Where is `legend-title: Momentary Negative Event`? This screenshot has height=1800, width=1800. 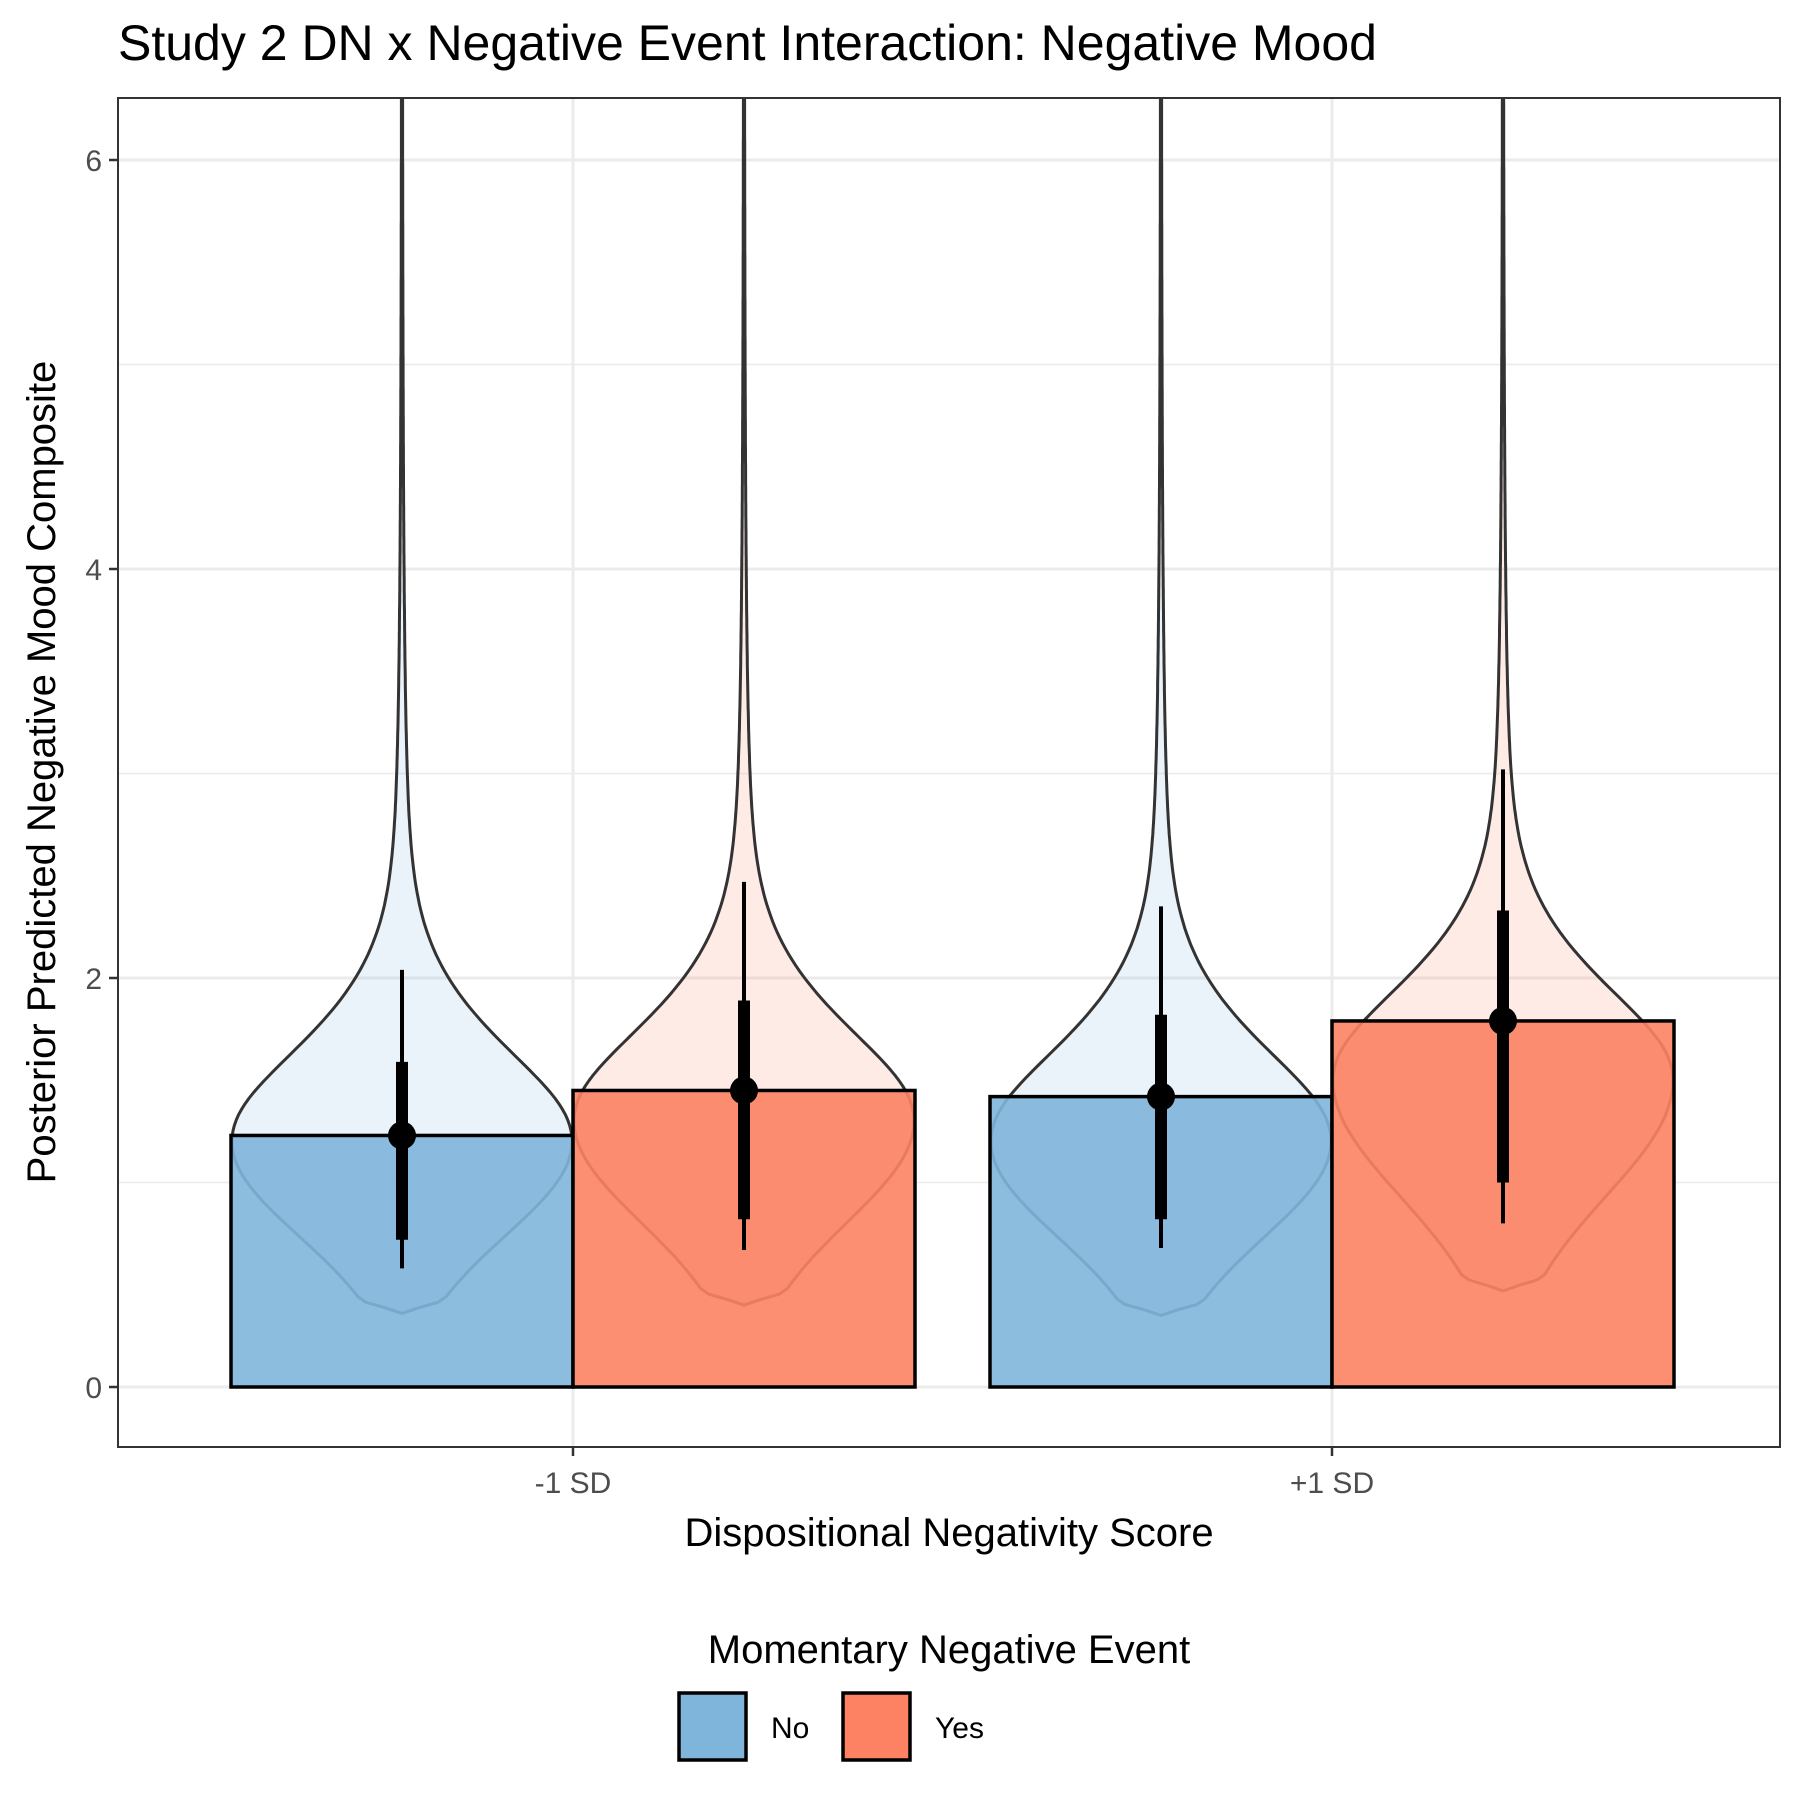
legend-title: Momentary Negative Event is located at coordinates (949, 1650).